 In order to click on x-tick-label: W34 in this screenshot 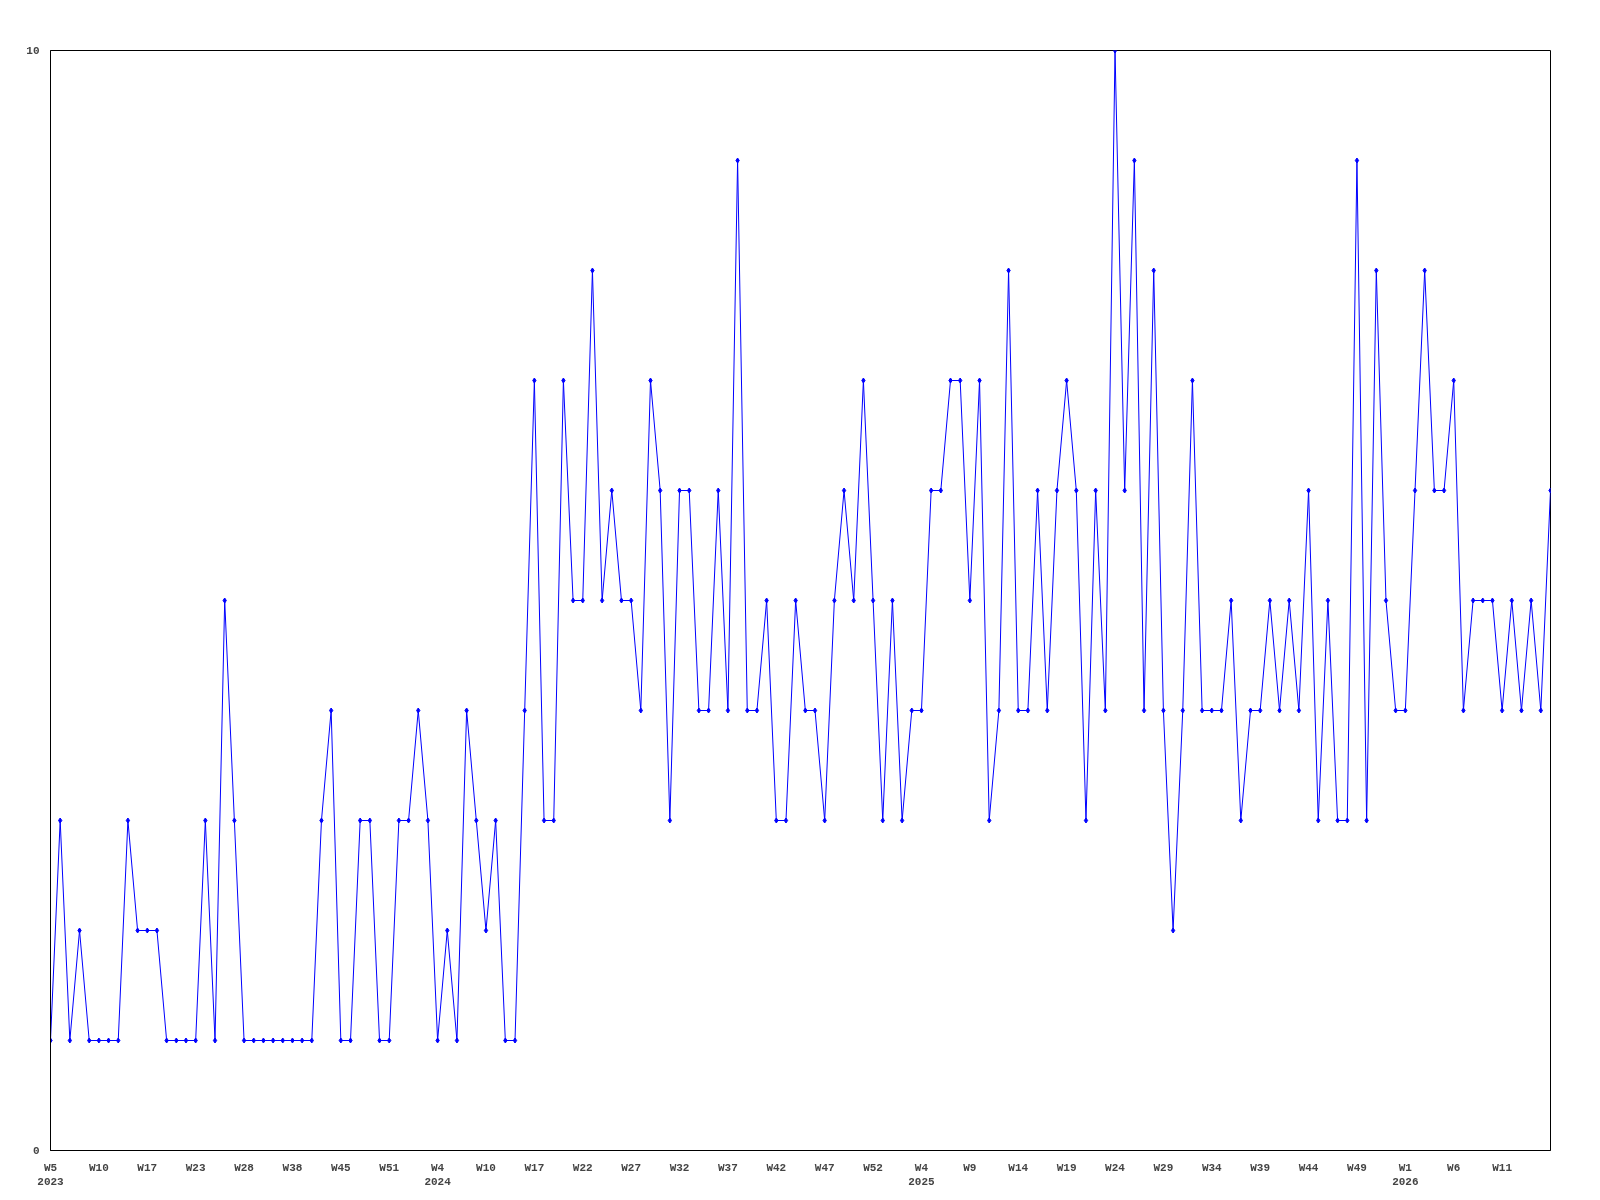, I will do `click(1212, 1167)`.